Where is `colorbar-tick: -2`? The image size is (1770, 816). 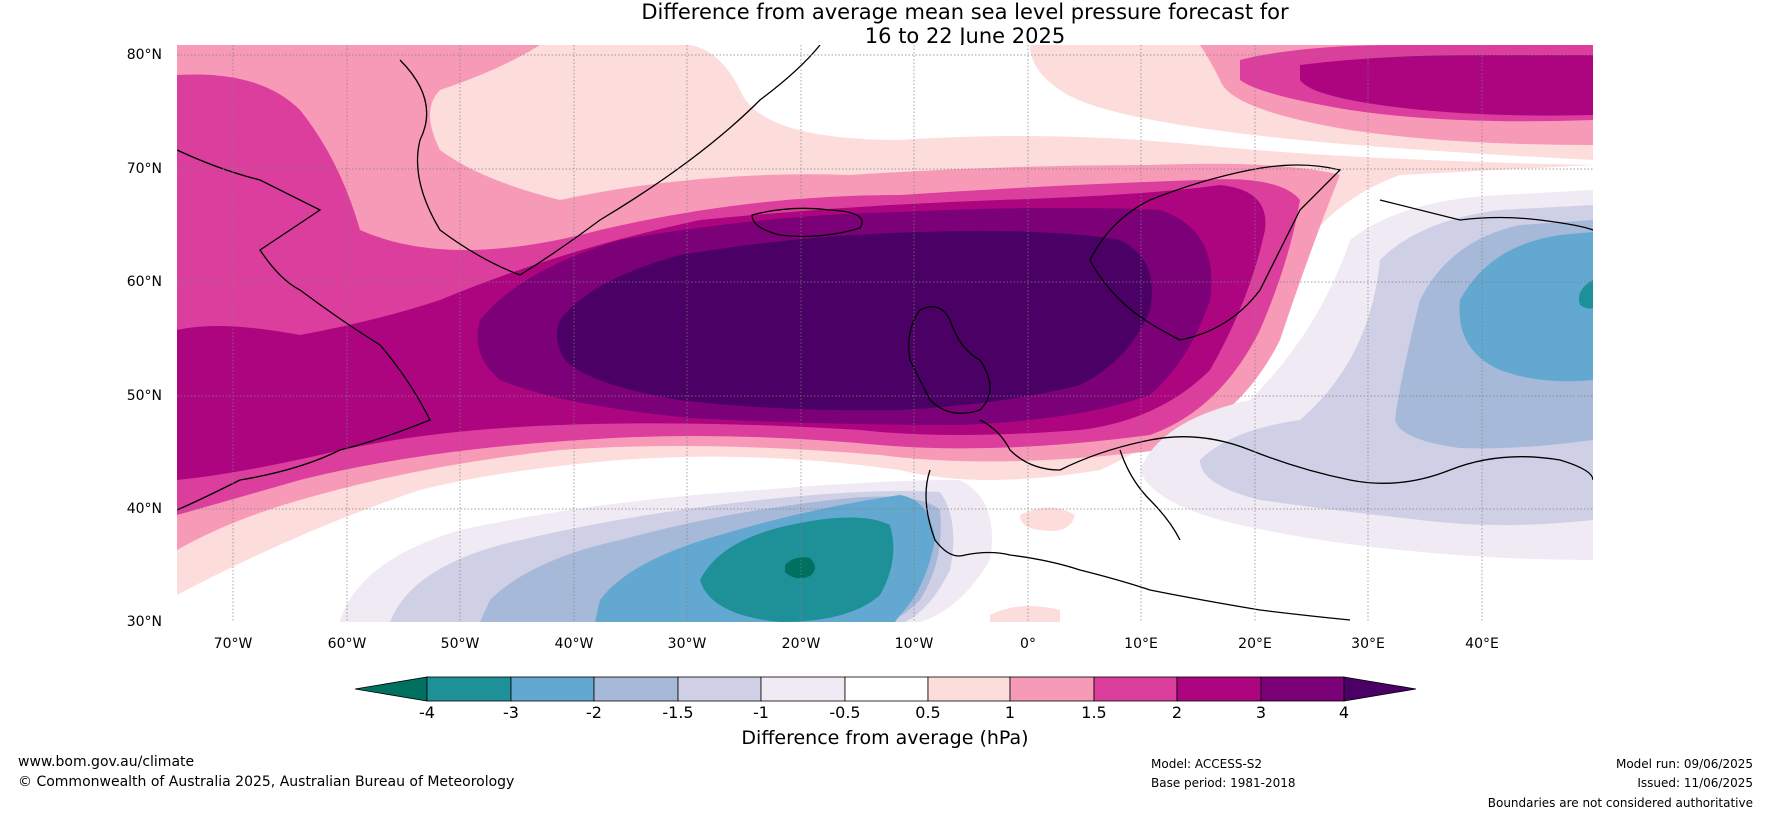
colorbar-tick: -2 is located at coordinates (594, 712).